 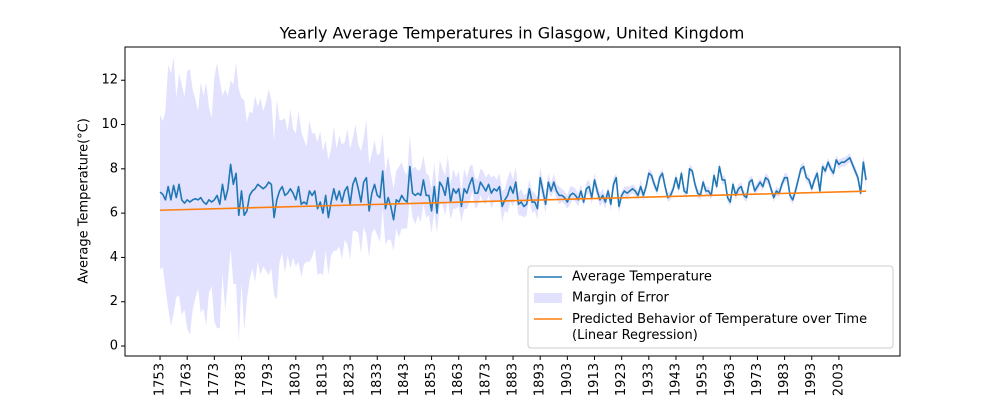 What do you see at coordinates (431, 379) in the screenshot?
I see `x-tick-label: 1853` at bounding box center [431, 379].